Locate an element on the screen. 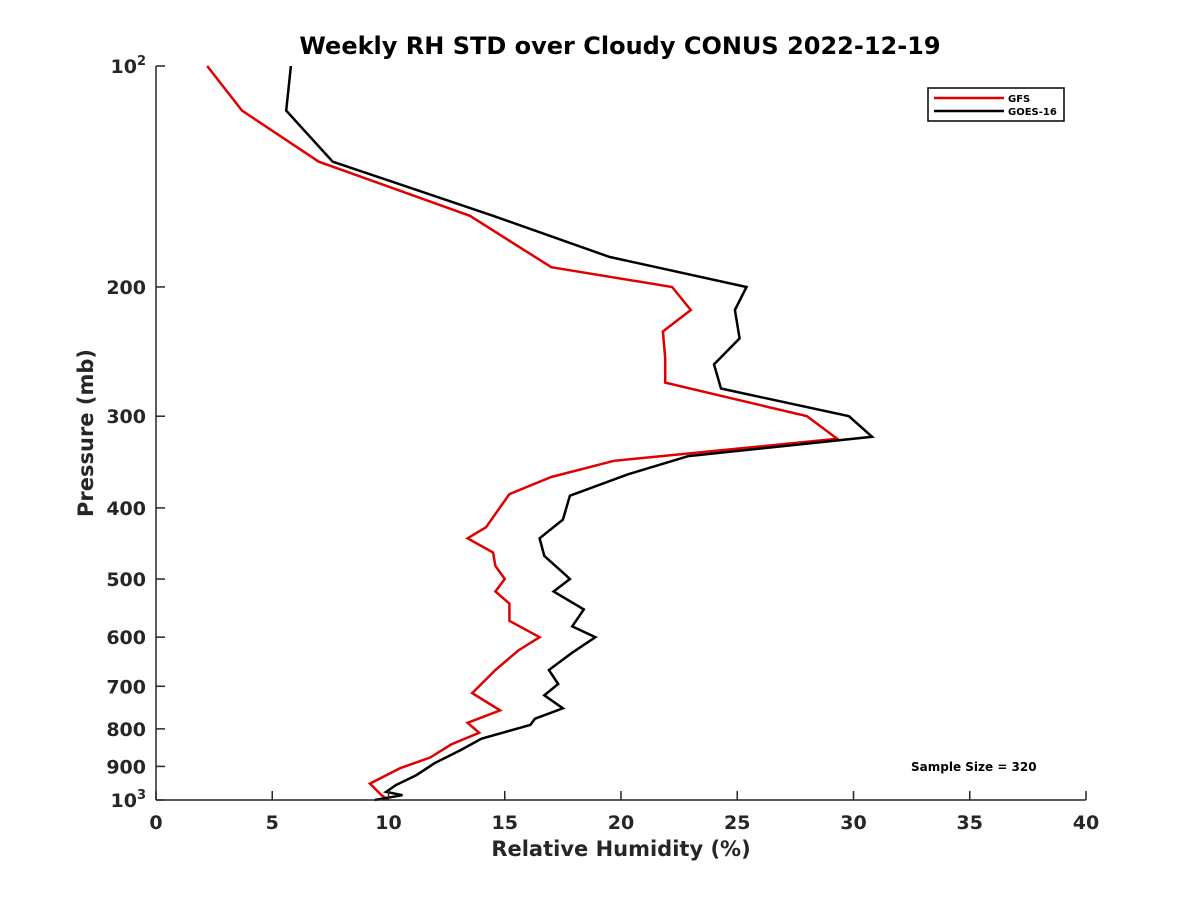 This screenshot has width=1200, height=900. y-tick-label: 500 is located at coordinates (126, 580).